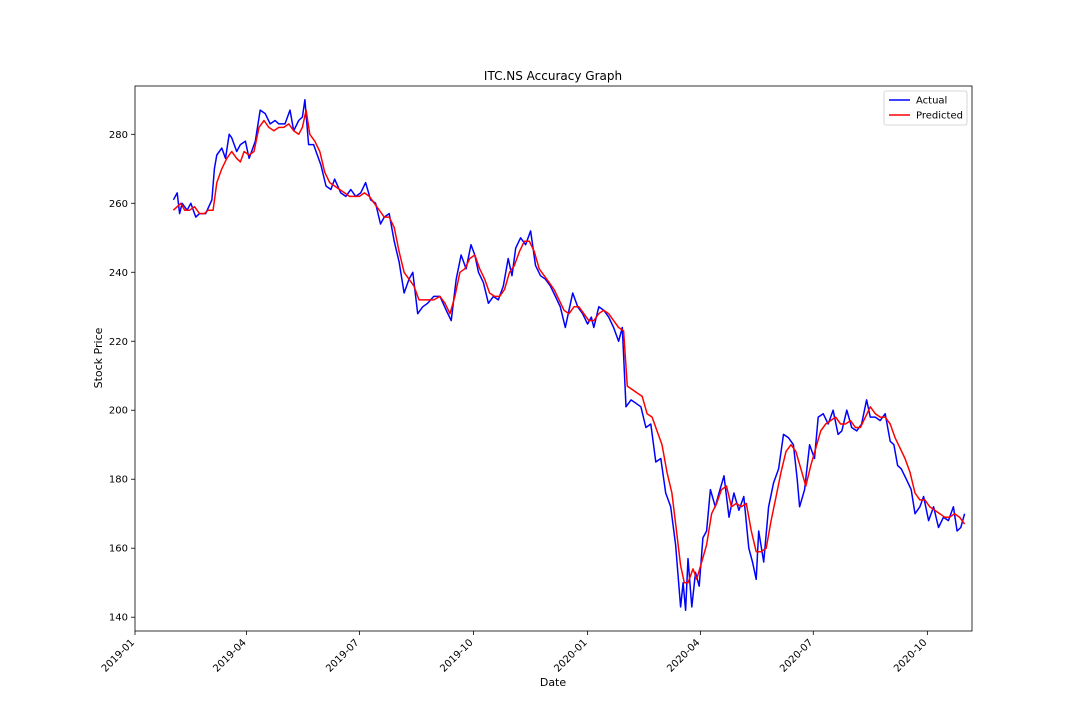 The width and height of the screenshot is (1080, 720). What do you see at coordinates (118, 655) in the screenshot?
I see `x-tick-label: 2019-01` at bounding box center [118, 655].